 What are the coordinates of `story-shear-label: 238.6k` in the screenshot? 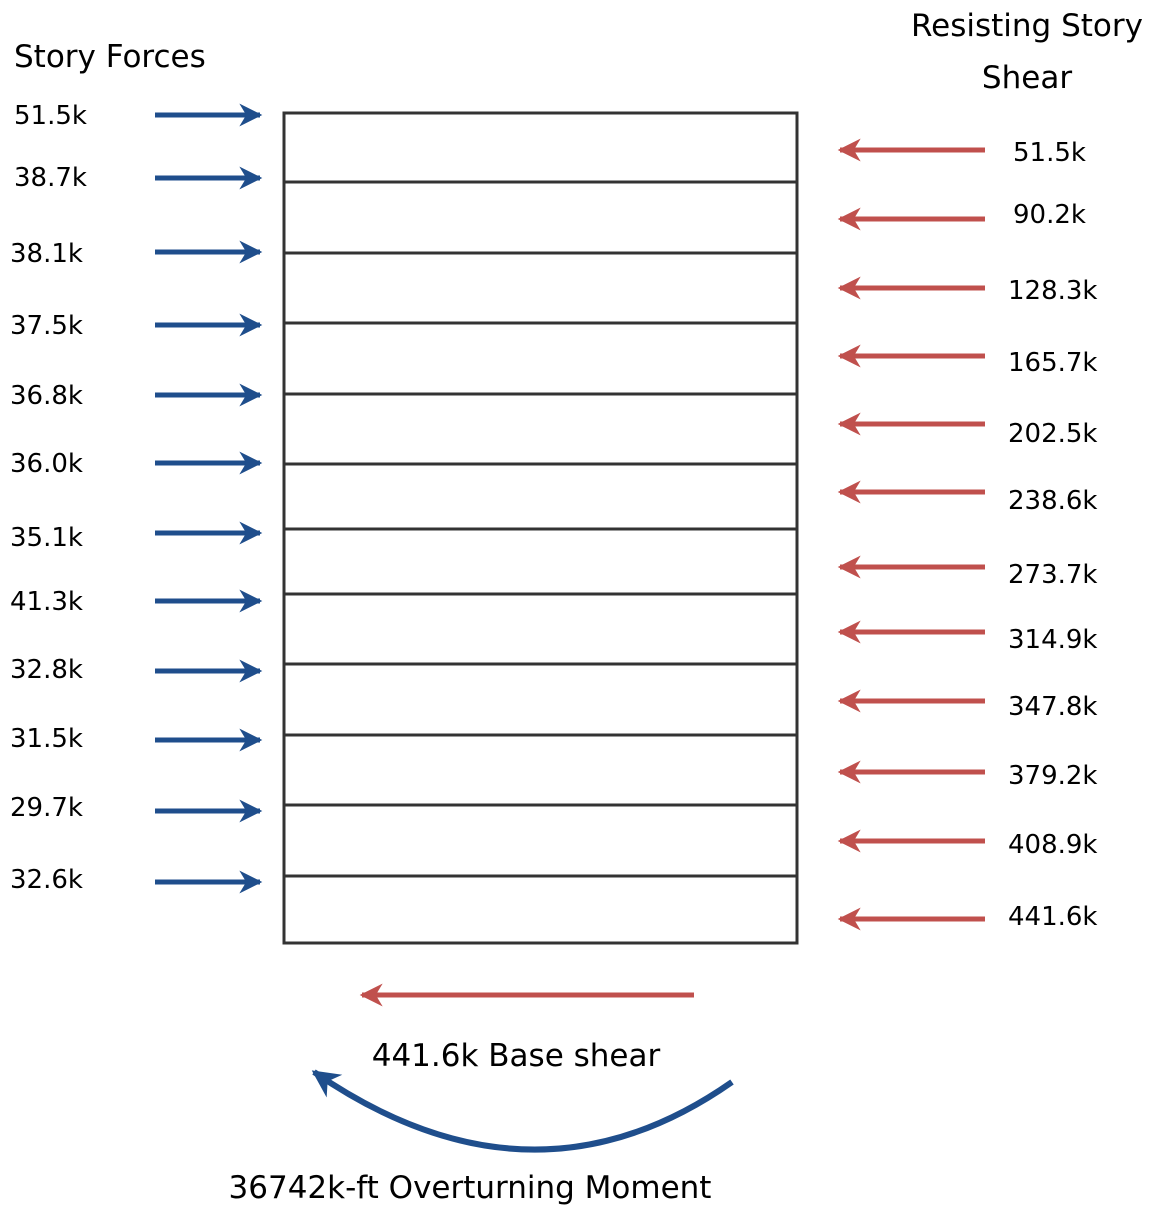 It's located at (1053, 501).